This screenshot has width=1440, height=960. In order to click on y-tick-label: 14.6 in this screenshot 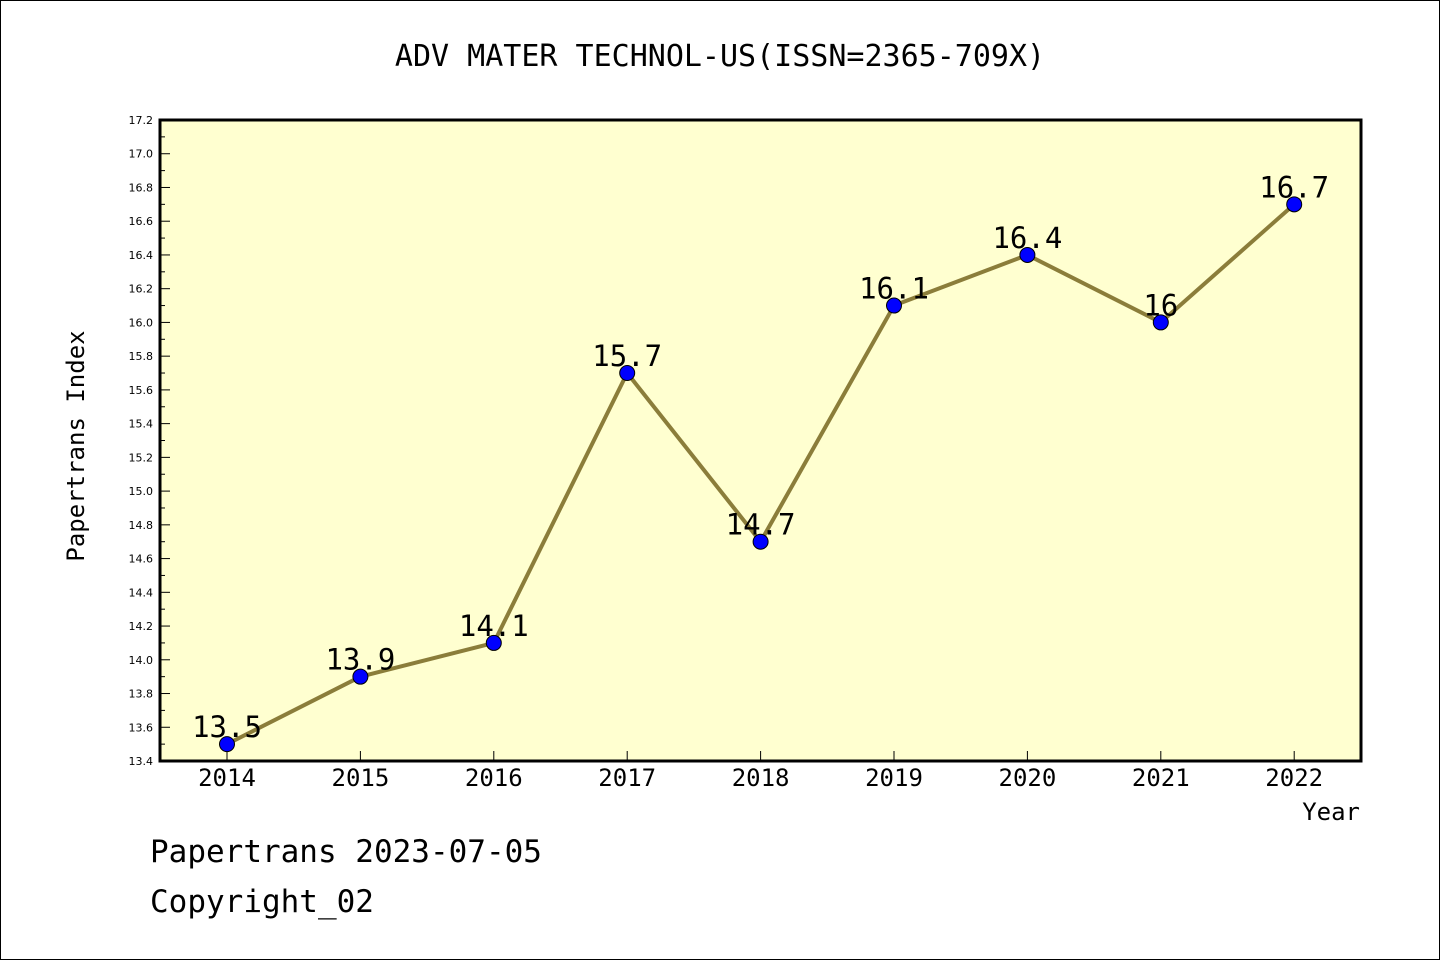, I will do `click(141, 559)`.